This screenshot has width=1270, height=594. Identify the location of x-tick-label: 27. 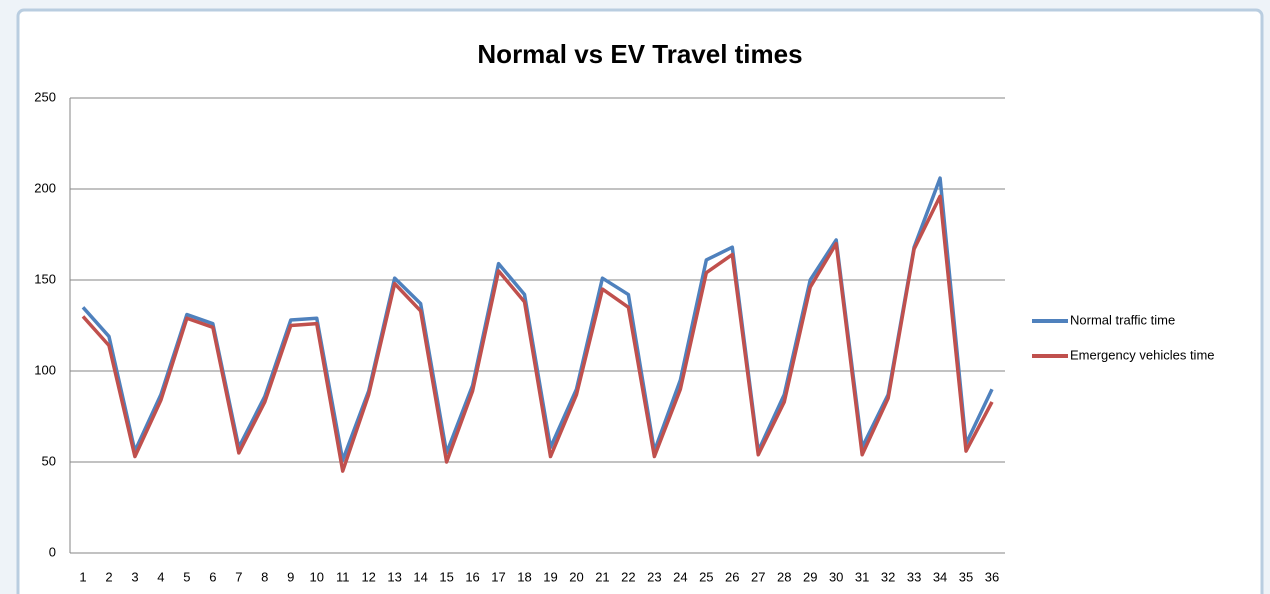
(758, 576).